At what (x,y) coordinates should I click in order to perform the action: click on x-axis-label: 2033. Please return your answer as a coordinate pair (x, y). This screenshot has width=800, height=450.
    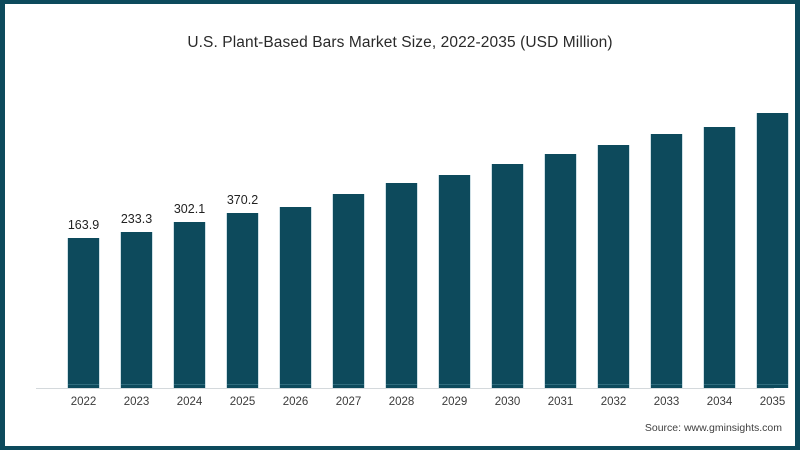
    Looking at the image, I should click on (666, 402).